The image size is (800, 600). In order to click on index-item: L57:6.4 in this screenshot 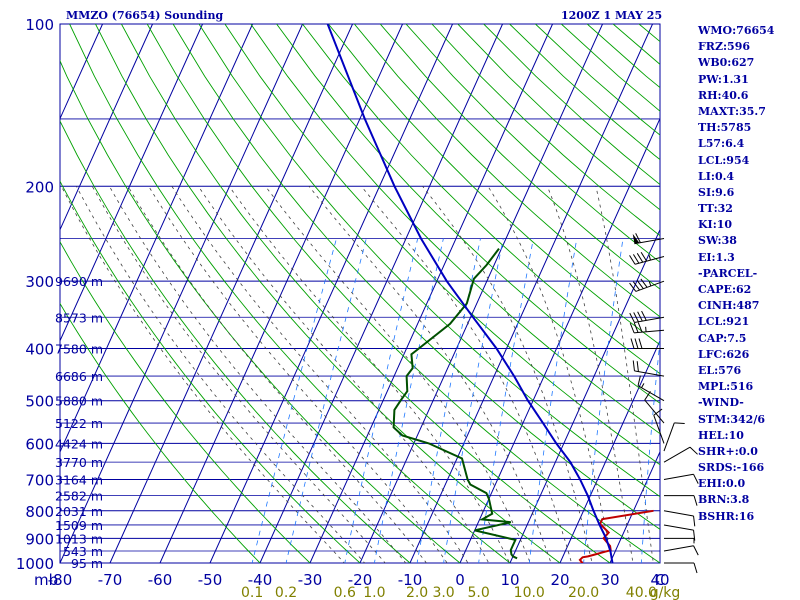, I will do `click(721, 144)`.